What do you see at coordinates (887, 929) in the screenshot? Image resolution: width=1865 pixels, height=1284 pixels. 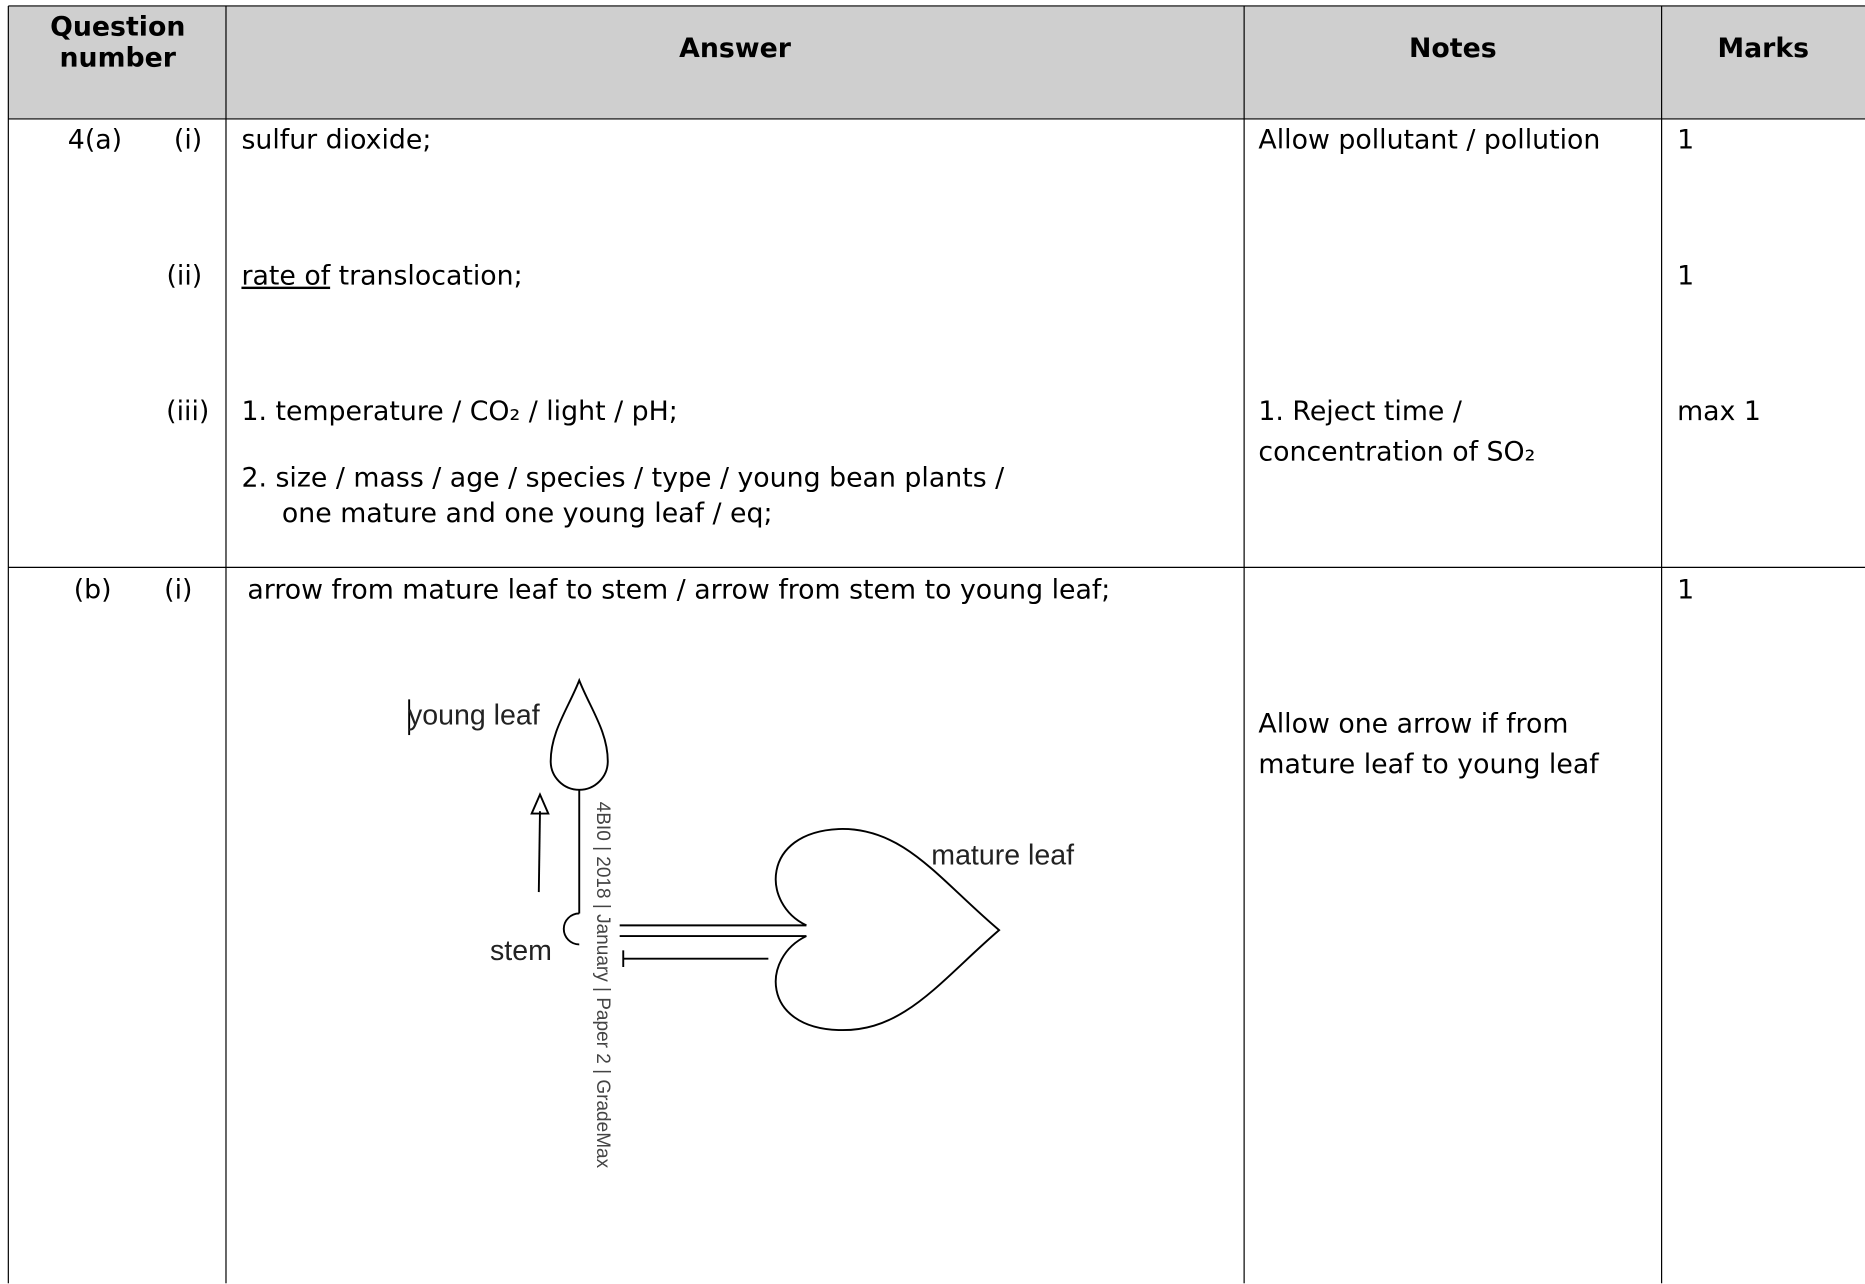 I see `mature-leaf-shape` at bounding box center [887, 929].